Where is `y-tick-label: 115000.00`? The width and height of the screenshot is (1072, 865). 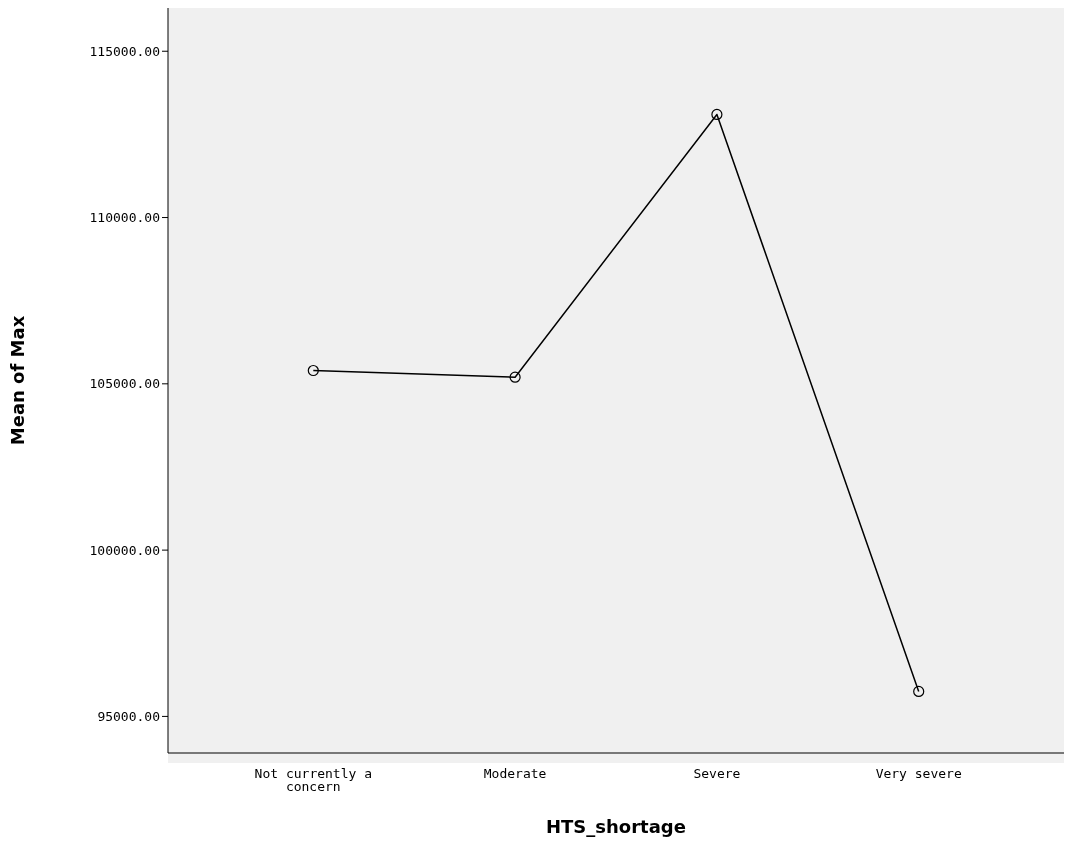 y-tick-label: 115000.00 is located at coordinates (124, 51).